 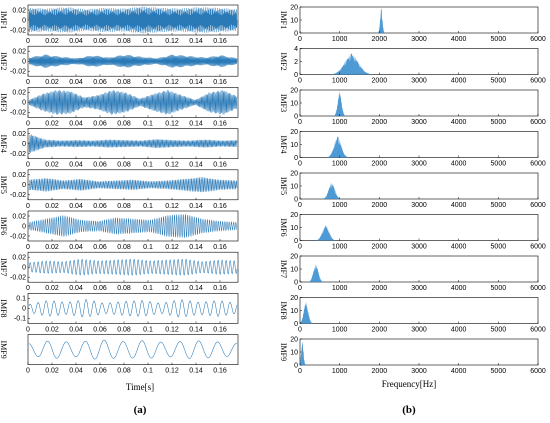 What do you see at coordinates (409, 384) in the screenshot?
I see `panel-b-x-axis-title: Frequency[Hz]` at bounding box center [409, 384].